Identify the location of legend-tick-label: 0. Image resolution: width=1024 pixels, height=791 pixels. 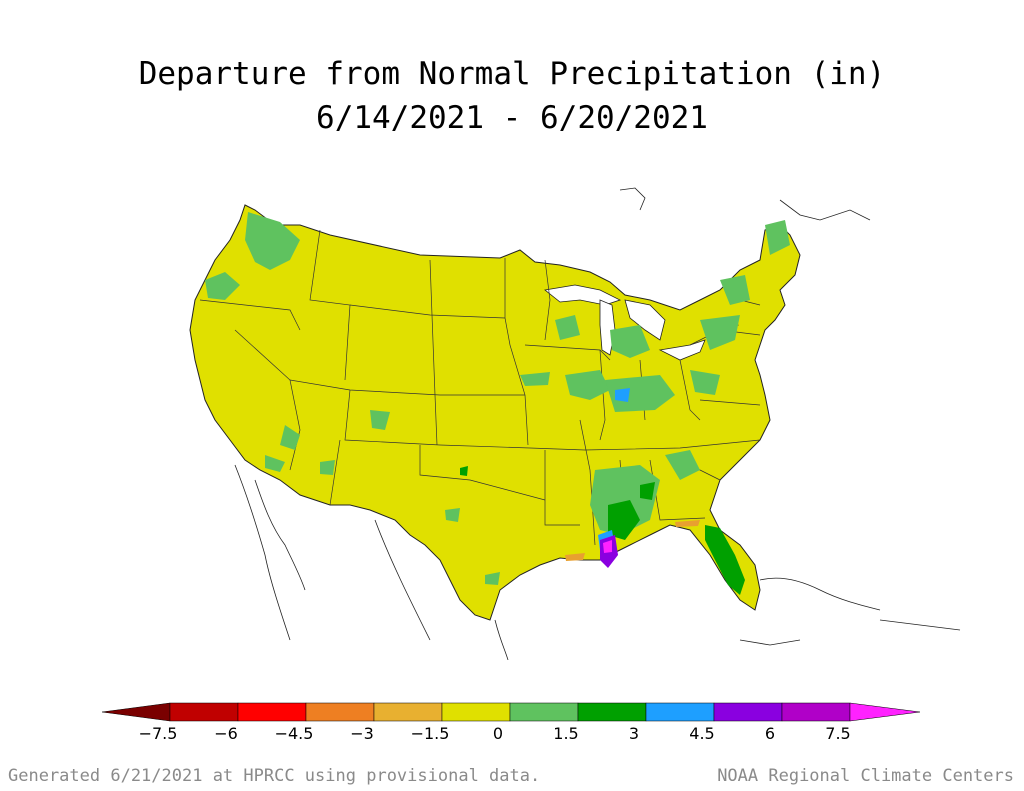
(498, 733).